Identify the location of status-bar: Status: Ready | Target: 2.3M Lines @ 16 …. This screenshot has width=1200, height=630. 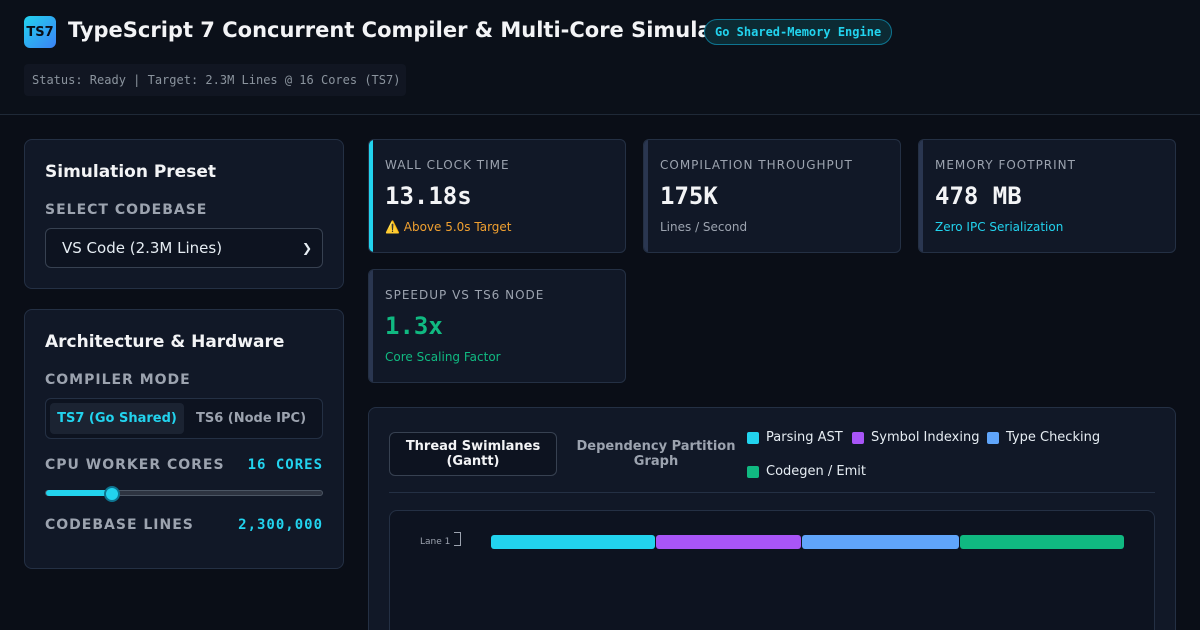
(215, 80).